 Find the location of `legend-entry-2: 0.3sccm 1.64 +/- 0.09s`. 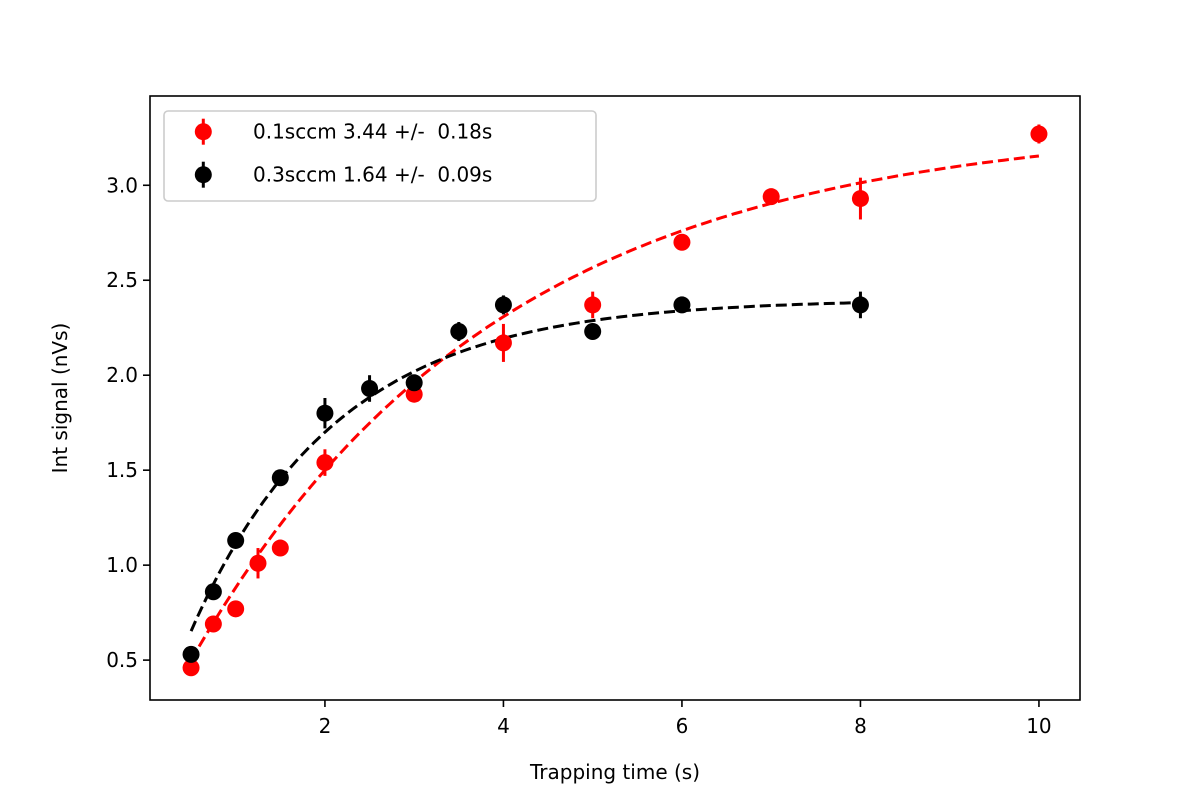

legend-entry-2: 0.3sccm 1.64 +/- 0.09s is located at coordinates (343, 174).